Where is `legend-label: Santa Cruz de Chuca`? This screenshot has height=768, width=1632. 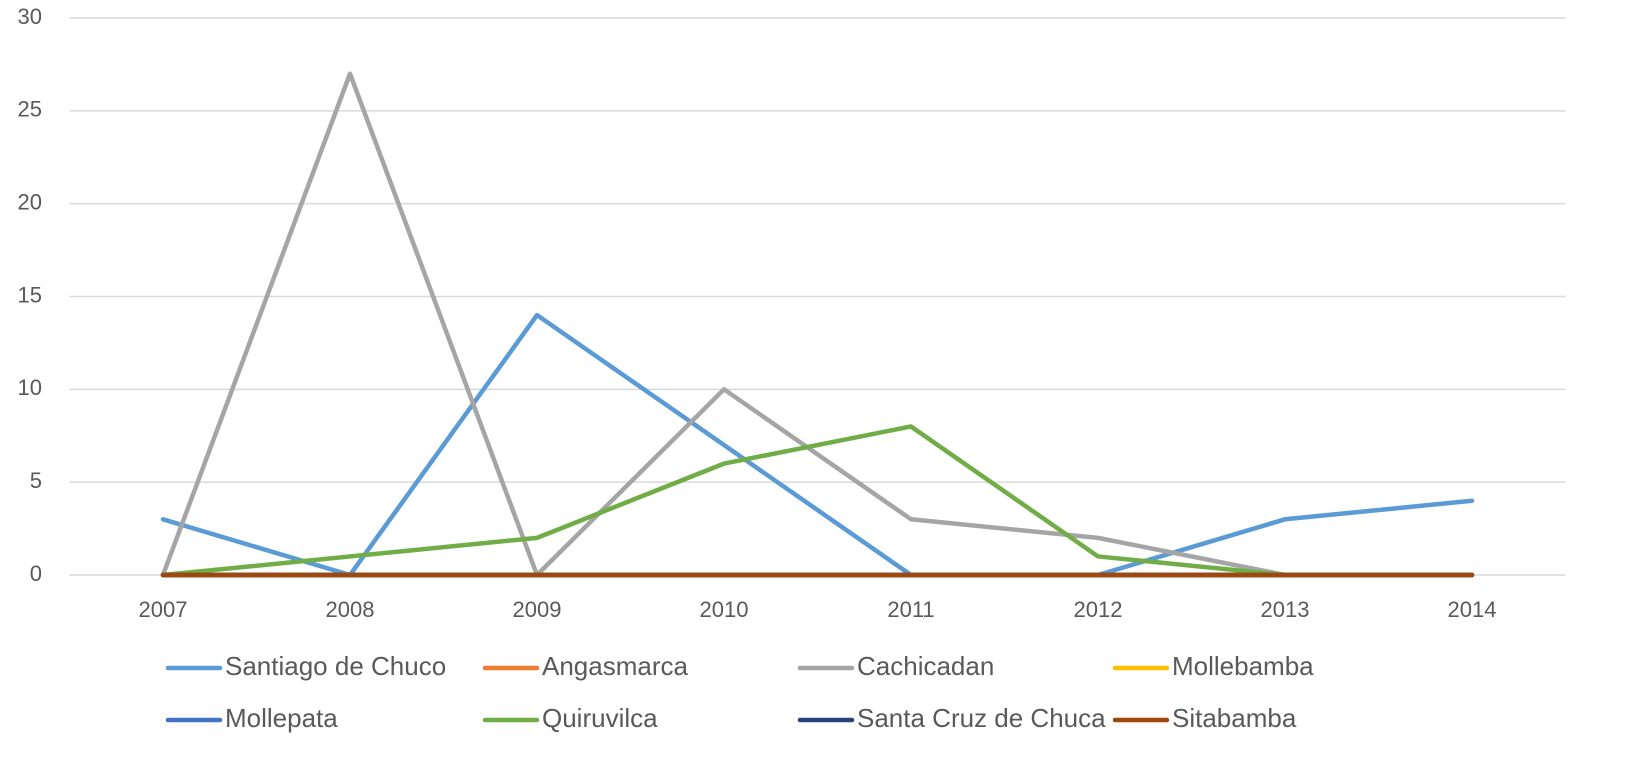
legend-label: Santa Cruz de Chuca is located at coordinates (981, 718).